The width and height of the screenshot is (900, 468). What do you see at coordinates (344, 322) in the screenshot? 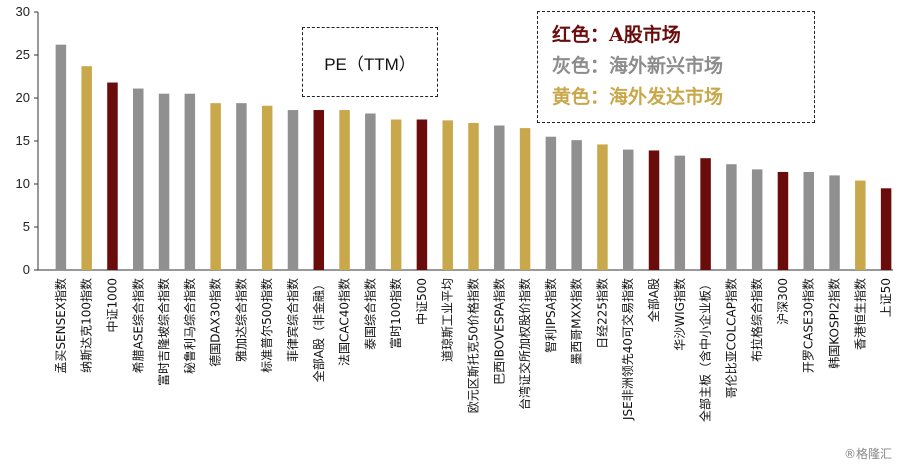
I see `x-tick-label: 法国CAC40指数` at bounding box center [344, 322].